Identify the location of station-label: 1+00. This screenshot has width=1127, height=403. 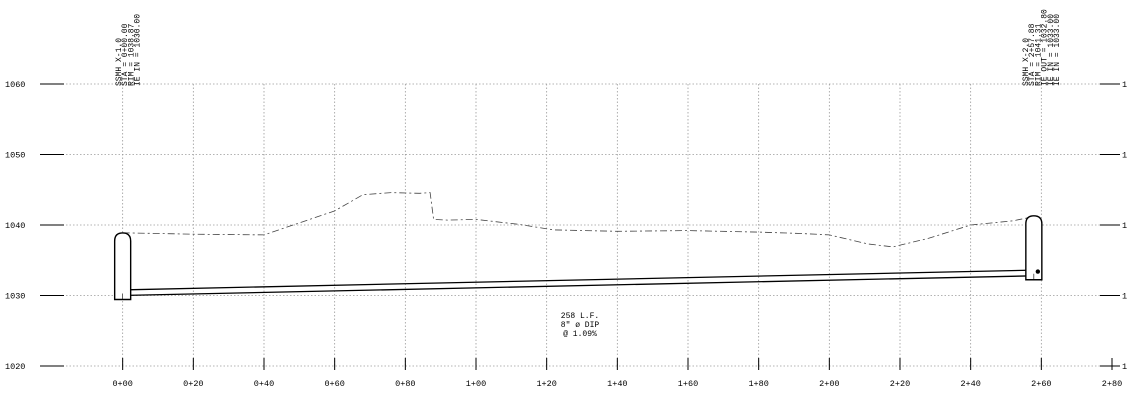
(476, 384).